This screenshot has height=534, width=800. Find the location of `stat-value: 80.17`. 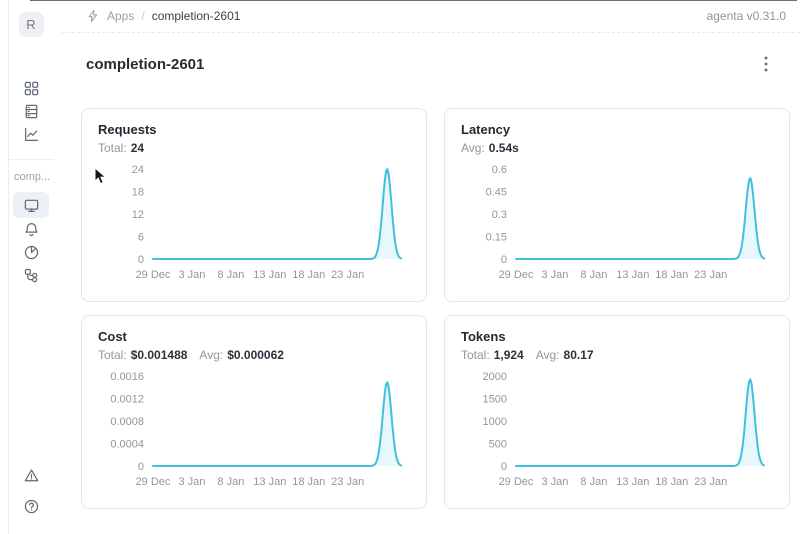

stat-value: 80.17 is located at coordinates (578, 355).